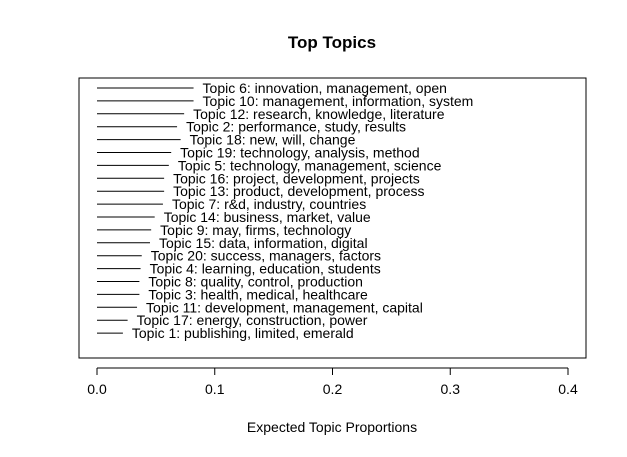  Describe the element at coordinates (269, 204) in the screenshot. I see `bar-label: Topic 7: r&d, industry, countries` at that location.